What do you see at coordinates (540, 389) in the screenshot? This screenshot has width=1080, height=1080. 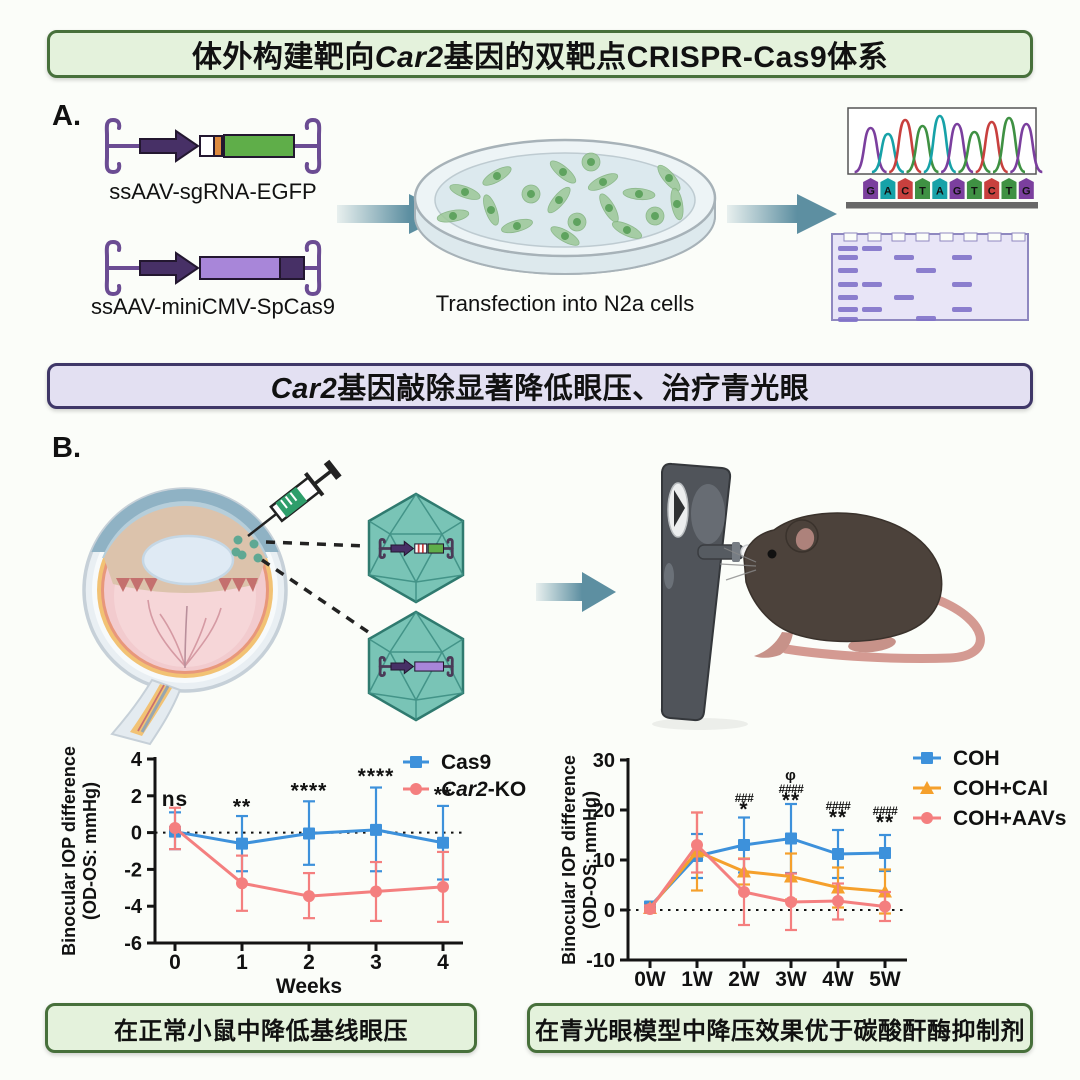 I see `banner-middle-text: Car2基因敲除显著降低眼压、治疗青光眼` at bounding box center [540, 389].